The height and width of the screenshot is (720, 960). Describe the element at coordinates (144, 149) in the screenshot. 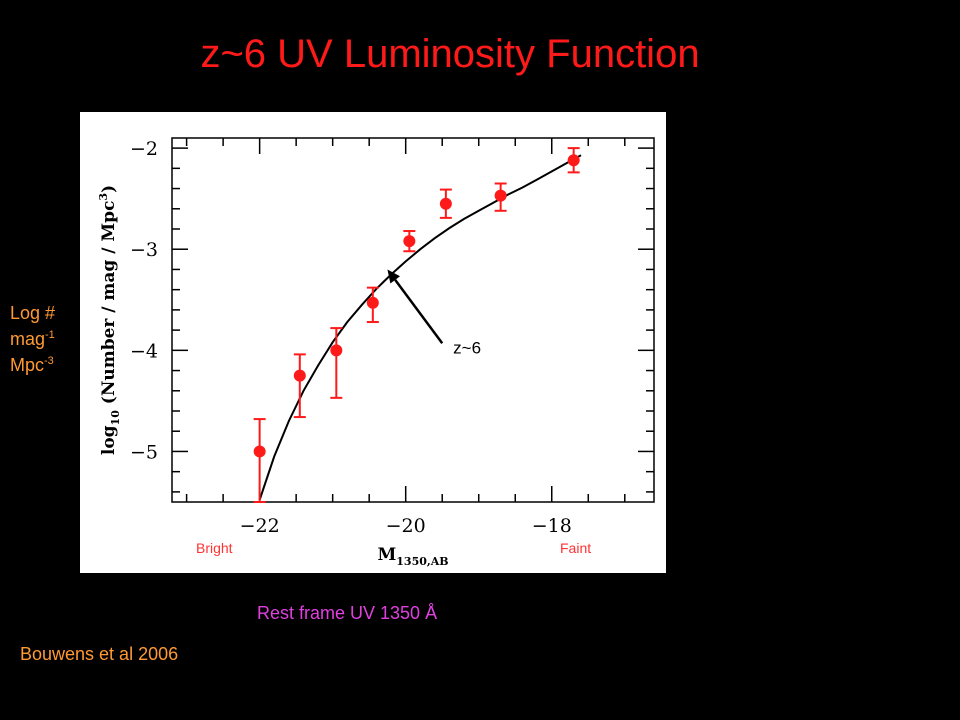

I see `y-tick-label: −2` at that location.